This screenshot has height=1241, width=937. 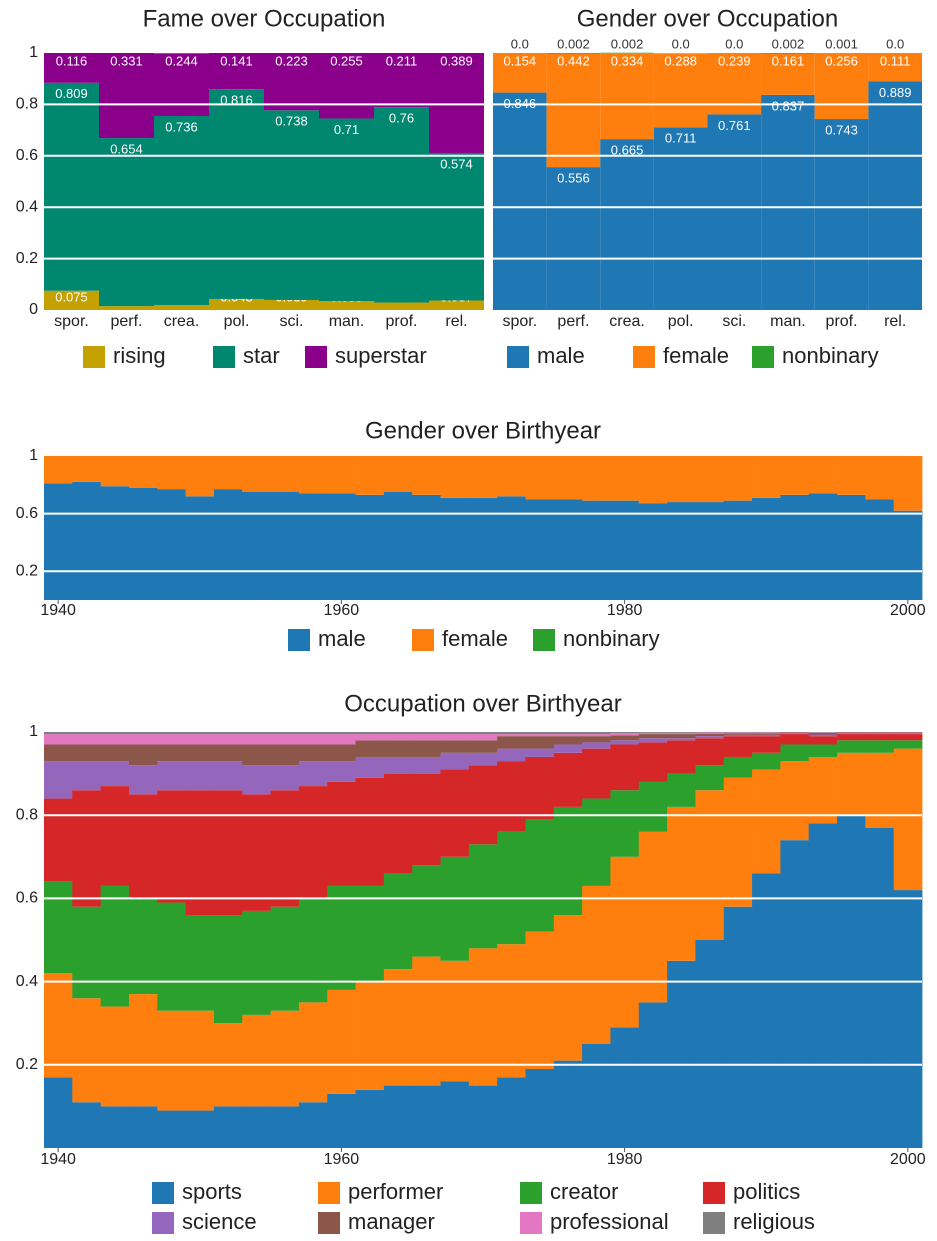 I want to click on legend-label: professional, so click(x=609, y=1221).